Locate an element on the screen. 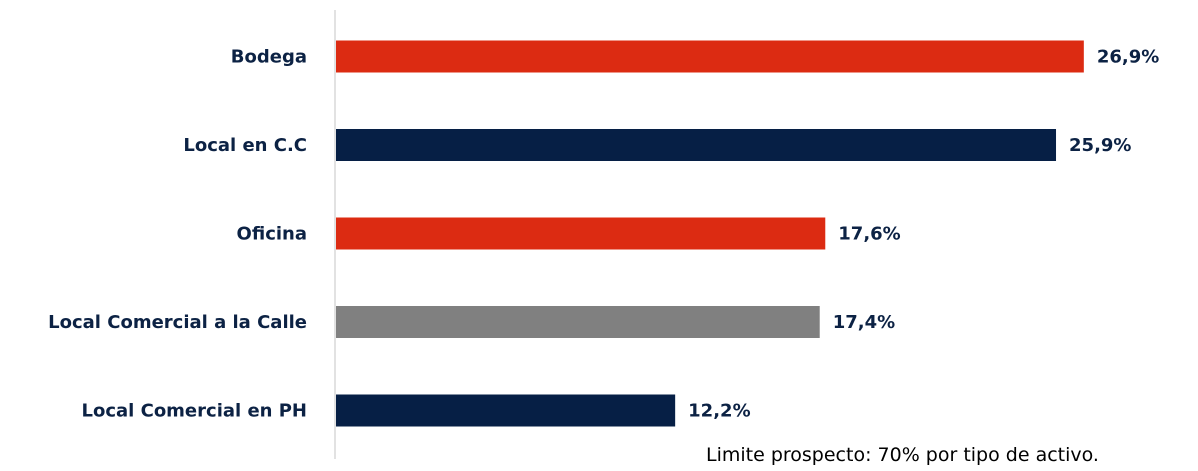  value-label: 25,9% is located at coordinates (1100, 145).